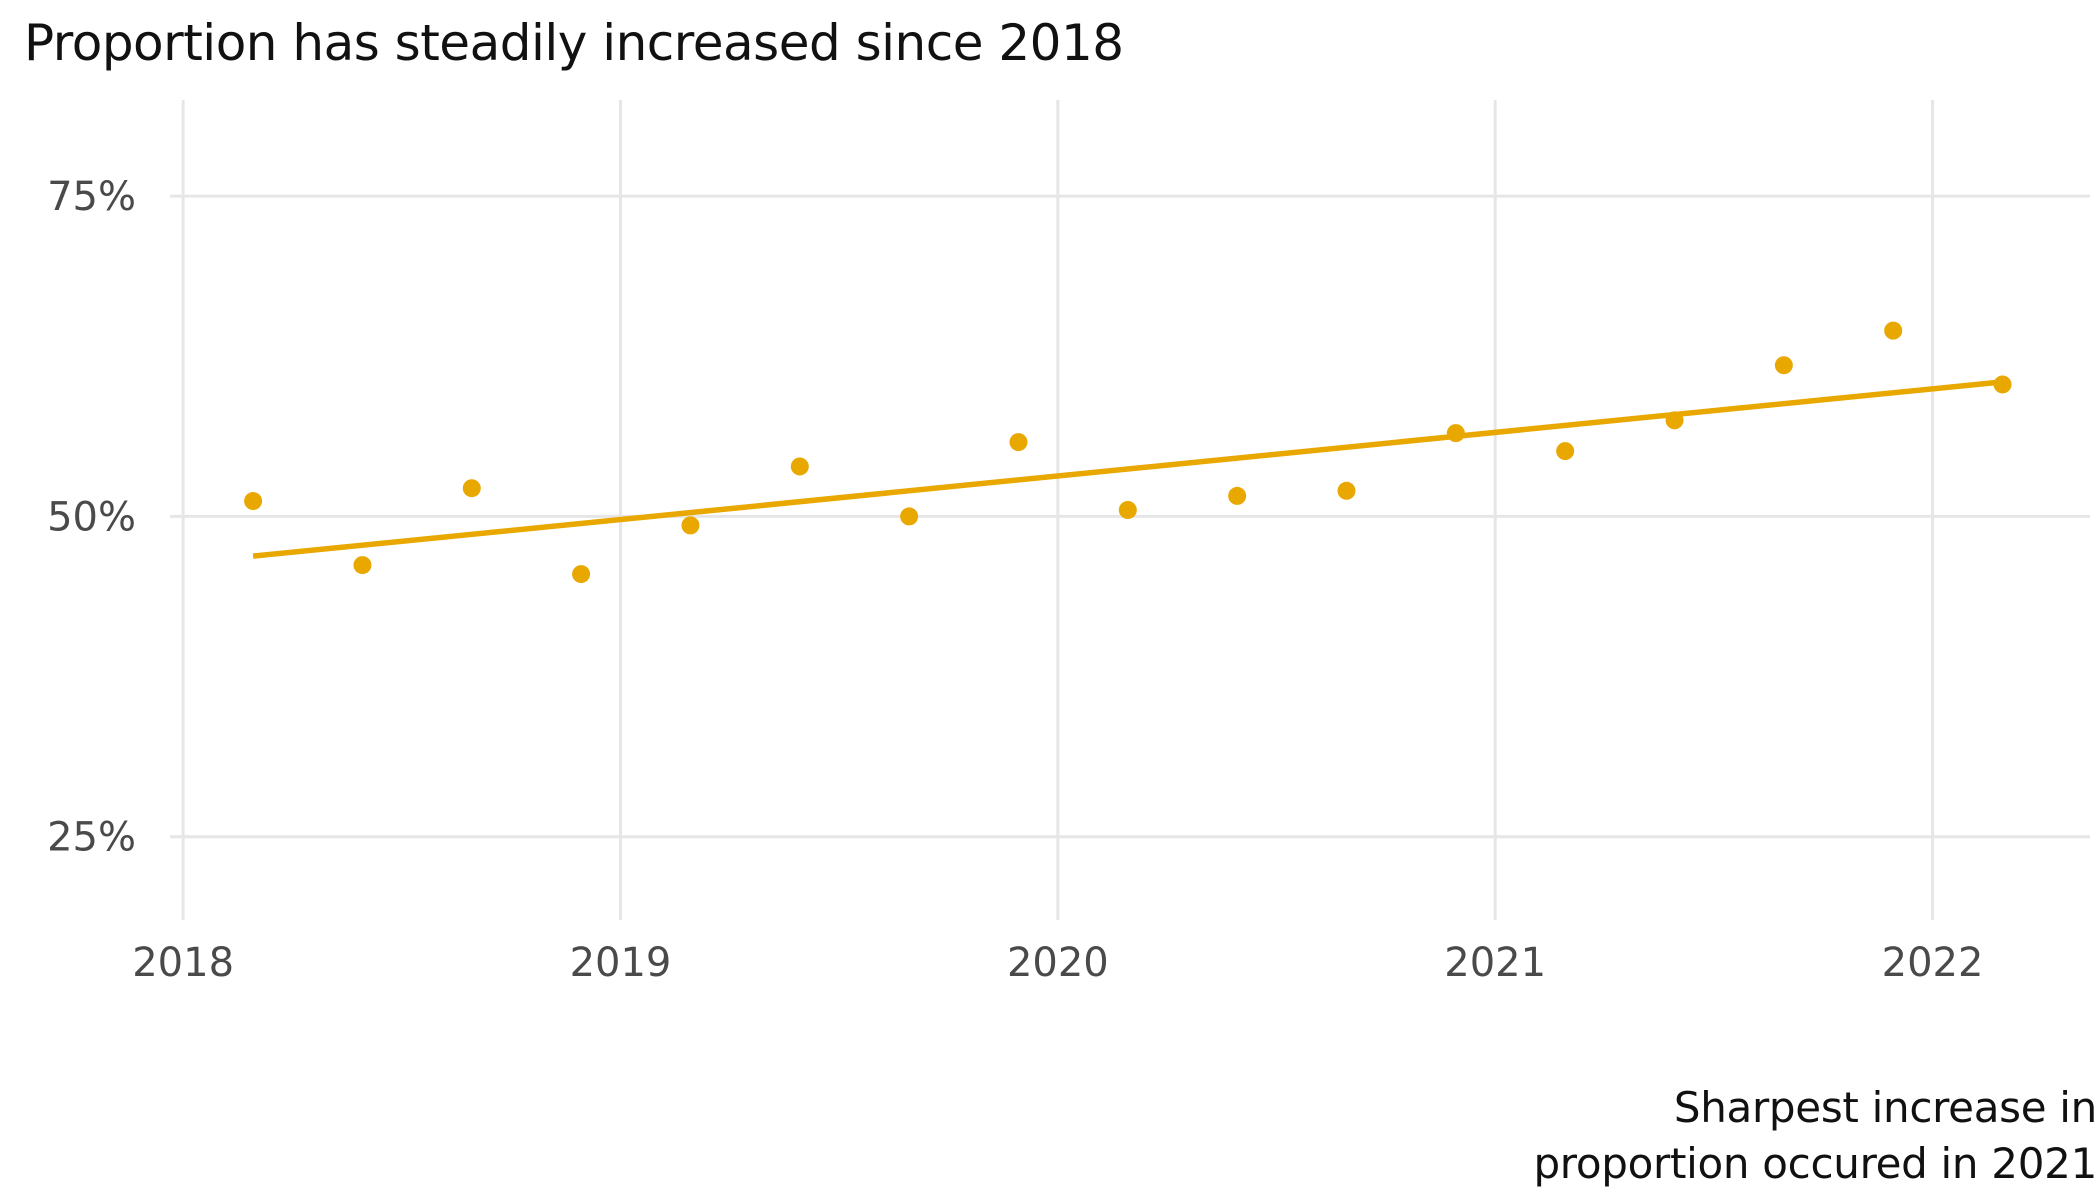 The height and width of the screenshot is (1200, 2100). What do you see at coordinates (1885, 1107) in the screenshot?
I see `caption-line-1: Sharpest increase in` at bounding box center [1885, 1107].